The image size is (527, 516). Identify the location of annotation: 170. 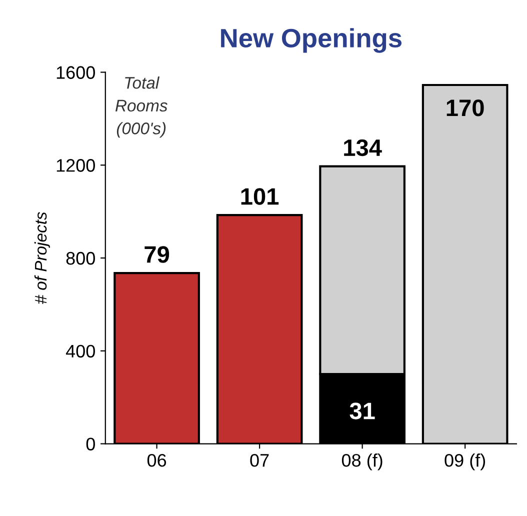
(465, 108).